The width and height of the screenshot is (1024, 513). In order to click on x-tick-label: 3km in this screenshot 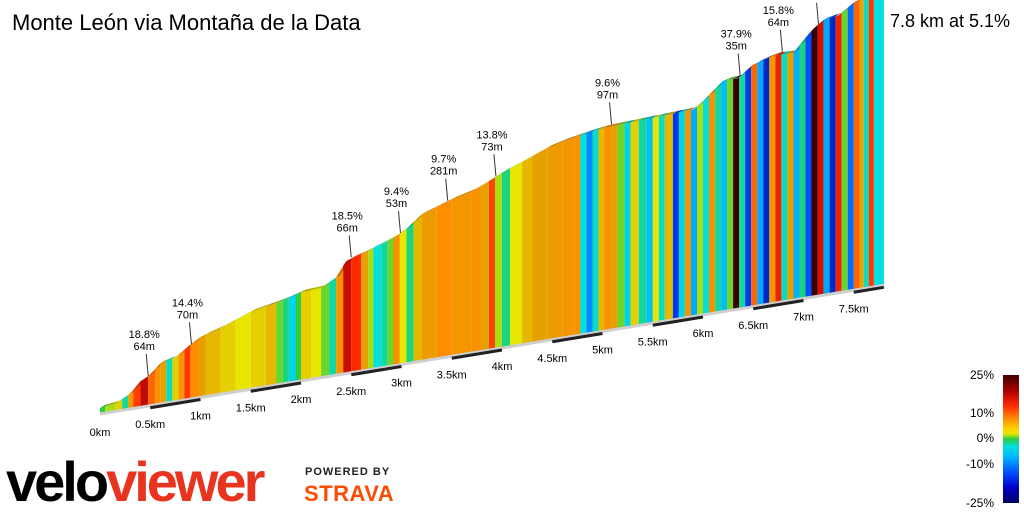, I will do `click(401, 384)`.